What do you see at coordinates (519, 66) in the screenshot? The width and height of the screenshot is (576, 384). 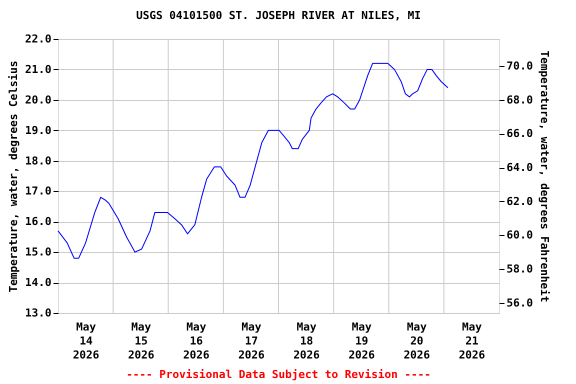 I see `y2-tick-label: 70.0` at bounding box center [519, 66].